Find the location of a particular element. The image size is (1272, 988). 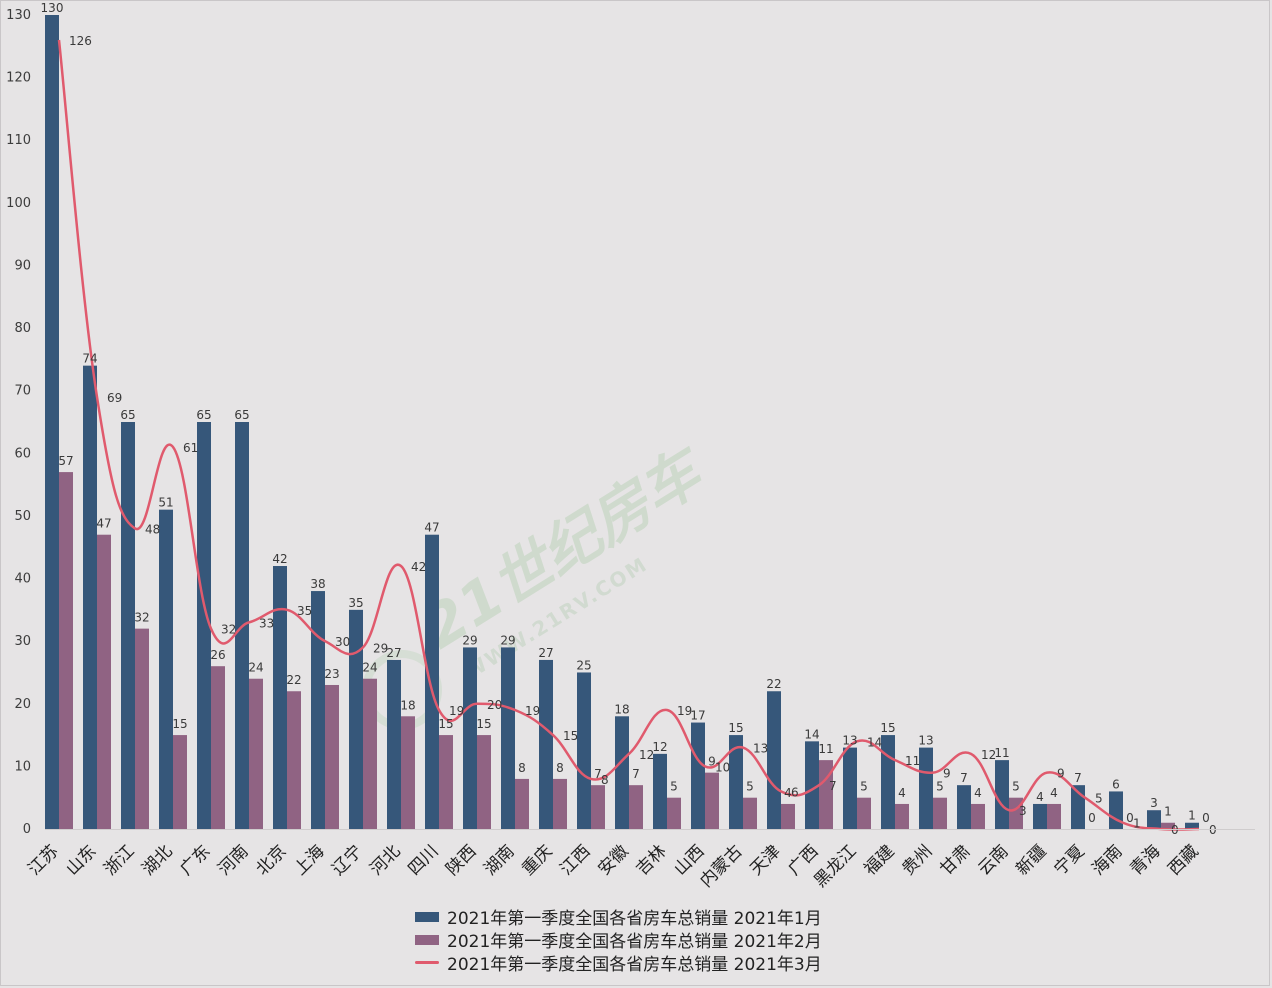

data-label-mar: 5 is located at coordinates (1099, 799).